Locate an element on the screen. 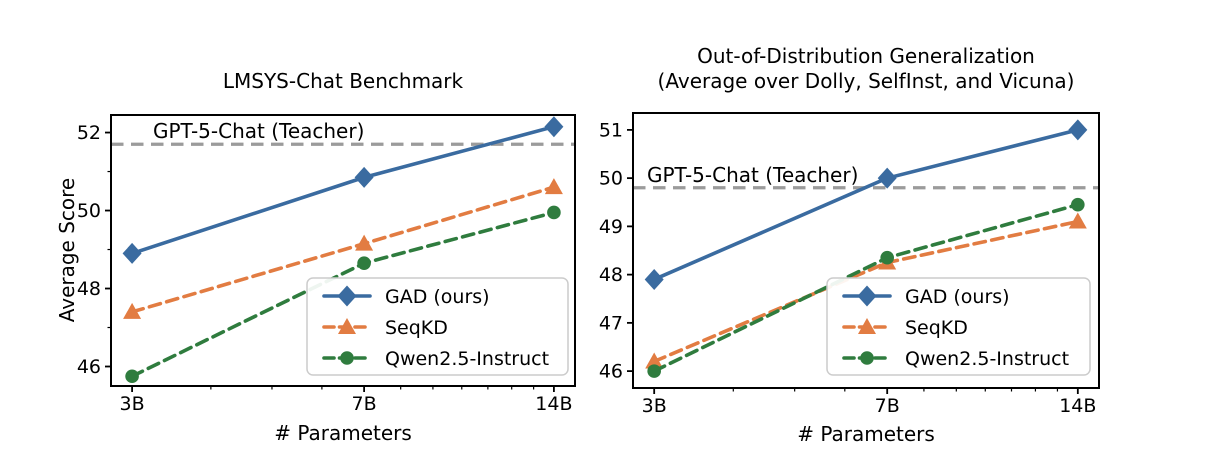 Image resolution: width=1228 pixels, height=472 pixels. y-tick-label: 47 is located at coordinates (611, 323).